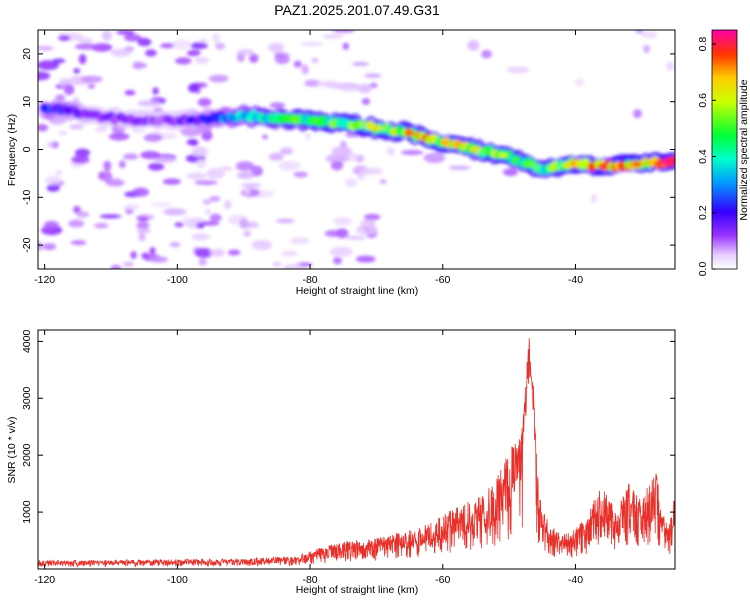  Describe the element at coordinates (357, 10) in the screenshot. I see `chart-title: PAZ1.2025.201.07.49.G31` at that location.